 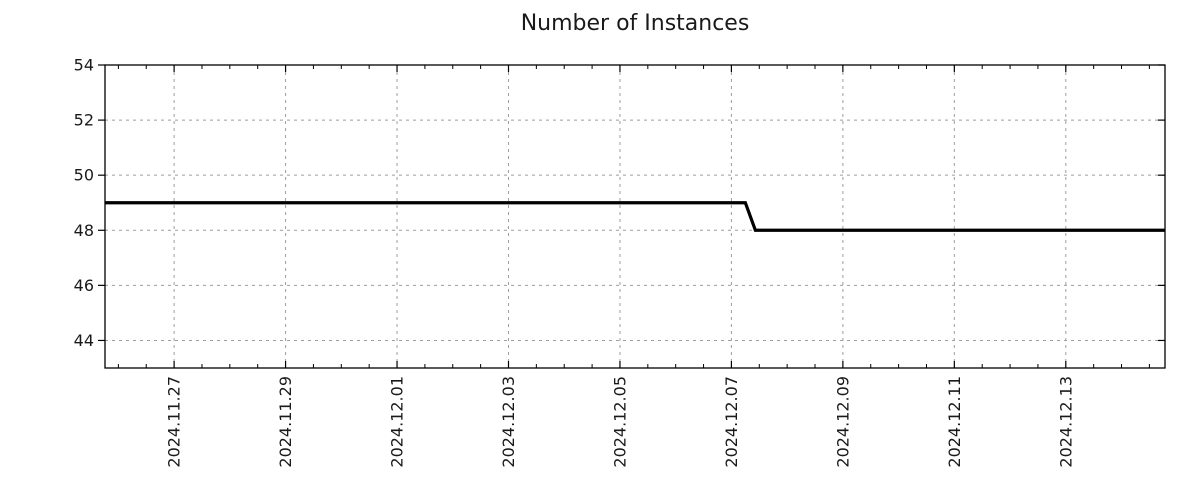 I want to click on x-tick-label: 2024.11.27, so click(x=174, y=422).